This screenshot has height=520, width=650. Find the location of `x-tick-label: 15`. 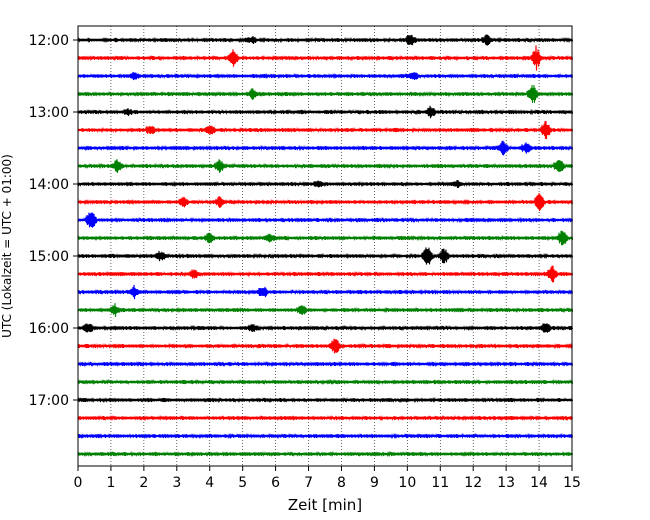

x-tick-label: 15 is located at coordinates (572, 483).